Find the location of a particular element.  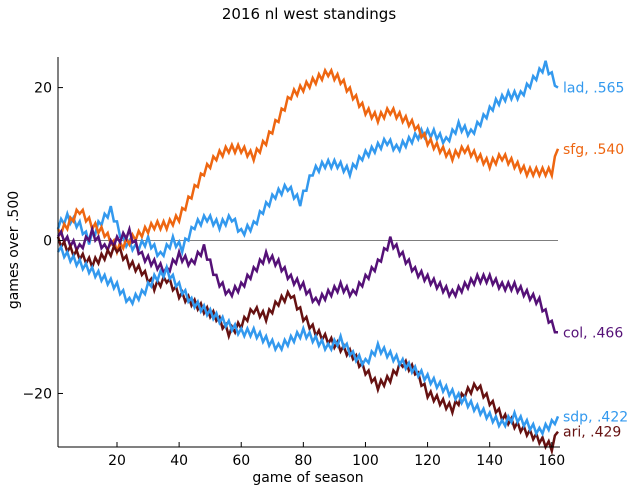

y-tick-label: −20 is located at coordinates (37, 394).